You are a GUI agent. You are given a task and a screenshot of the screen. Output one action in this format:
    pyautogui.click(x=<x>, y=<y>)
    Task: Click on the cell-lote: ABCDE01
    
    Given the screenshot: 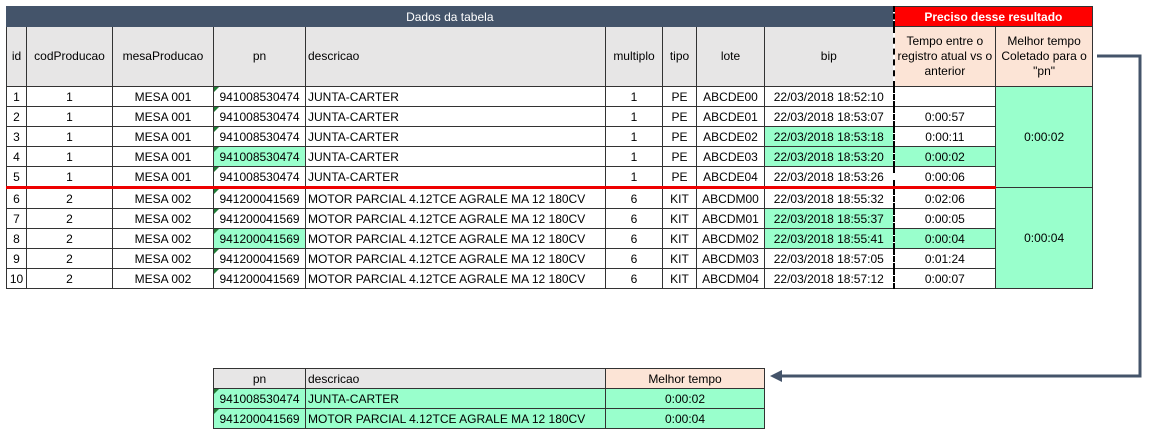 What is the action you would take?
    pyautogui.click(x=730, y=116)
    